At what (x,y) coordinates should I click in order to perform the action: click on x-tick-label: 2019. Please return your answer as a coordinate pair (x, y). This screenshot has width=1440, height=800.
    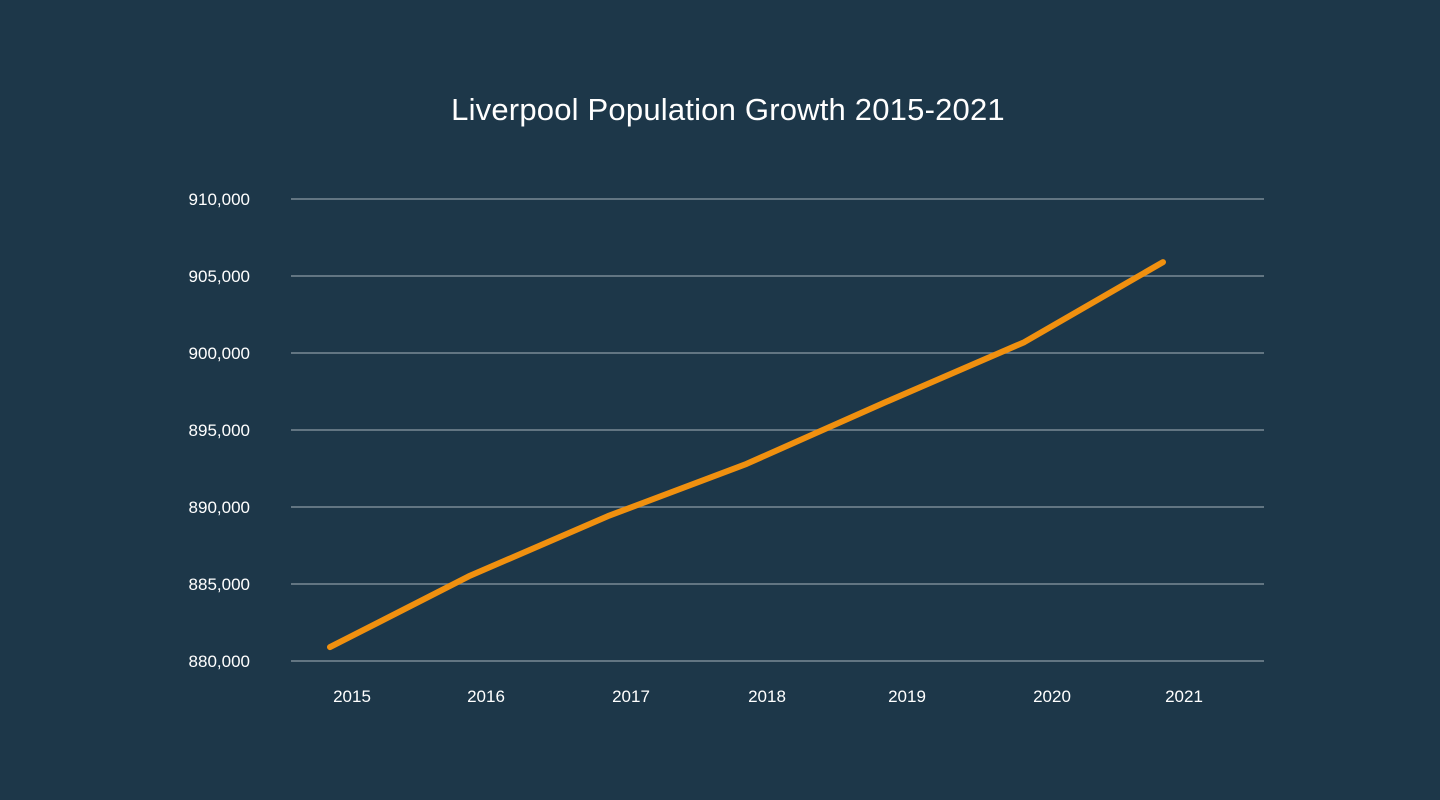
    Looking at the image, I should click on (907, 696).